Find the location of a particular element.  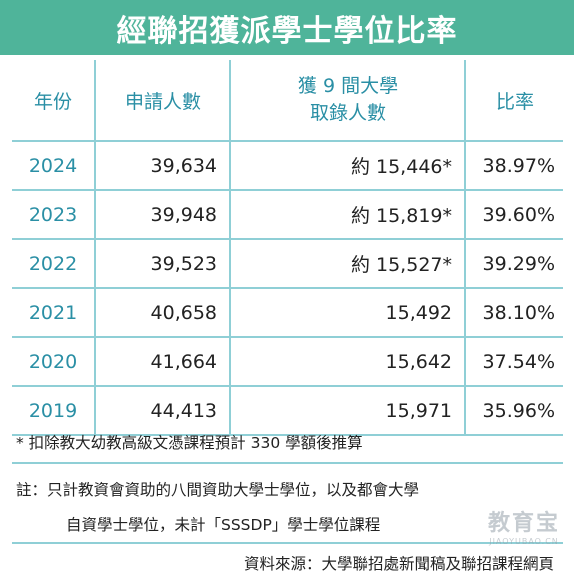

title-bar: 經聯招獲派學士學位比率 is located at coordinates (287, 27).